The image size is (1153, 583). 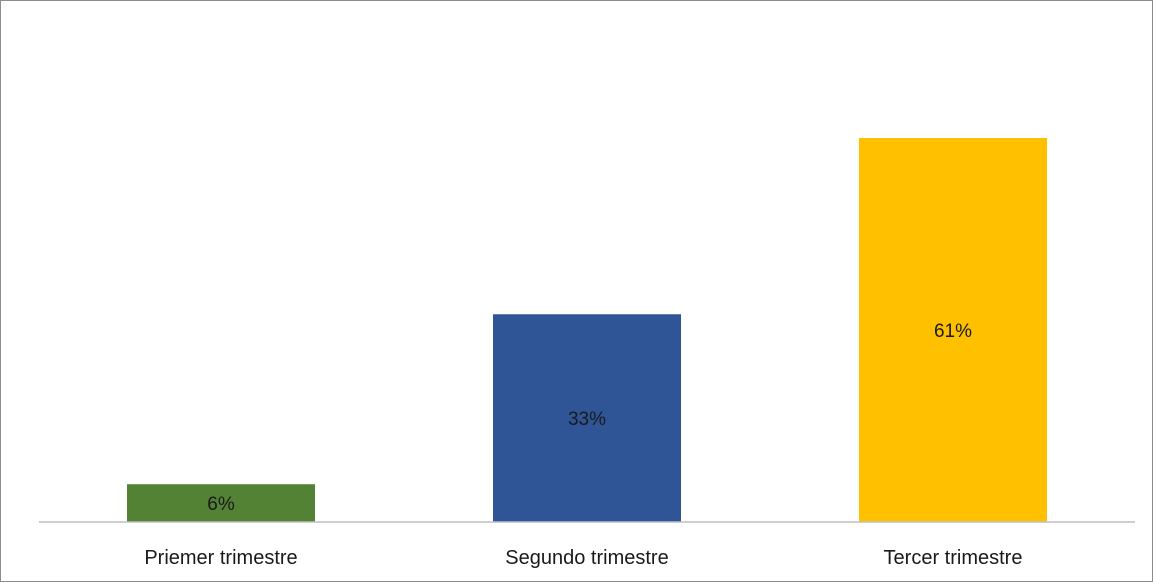 I want to click on data-label-2: 33%, so click(x=587, y=419).